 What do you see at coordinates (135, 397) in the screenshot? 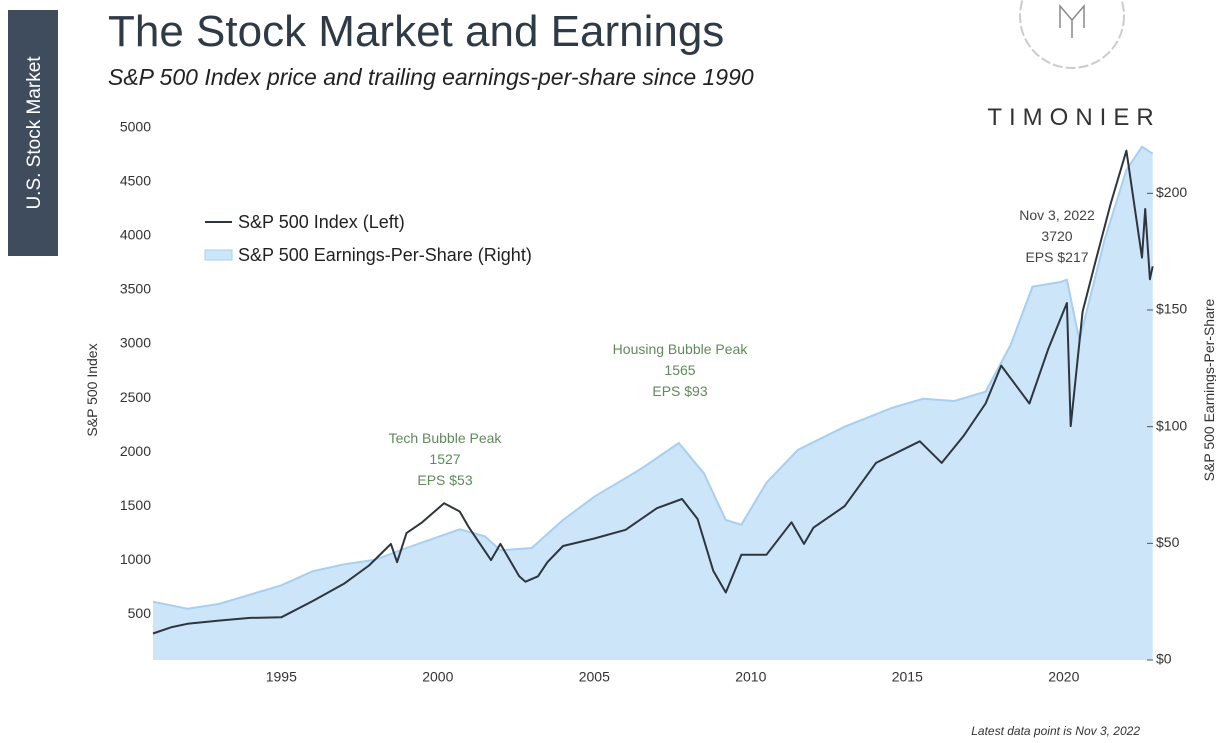
I see `y-tick-label: 2500` at bounding box center [135, 397].